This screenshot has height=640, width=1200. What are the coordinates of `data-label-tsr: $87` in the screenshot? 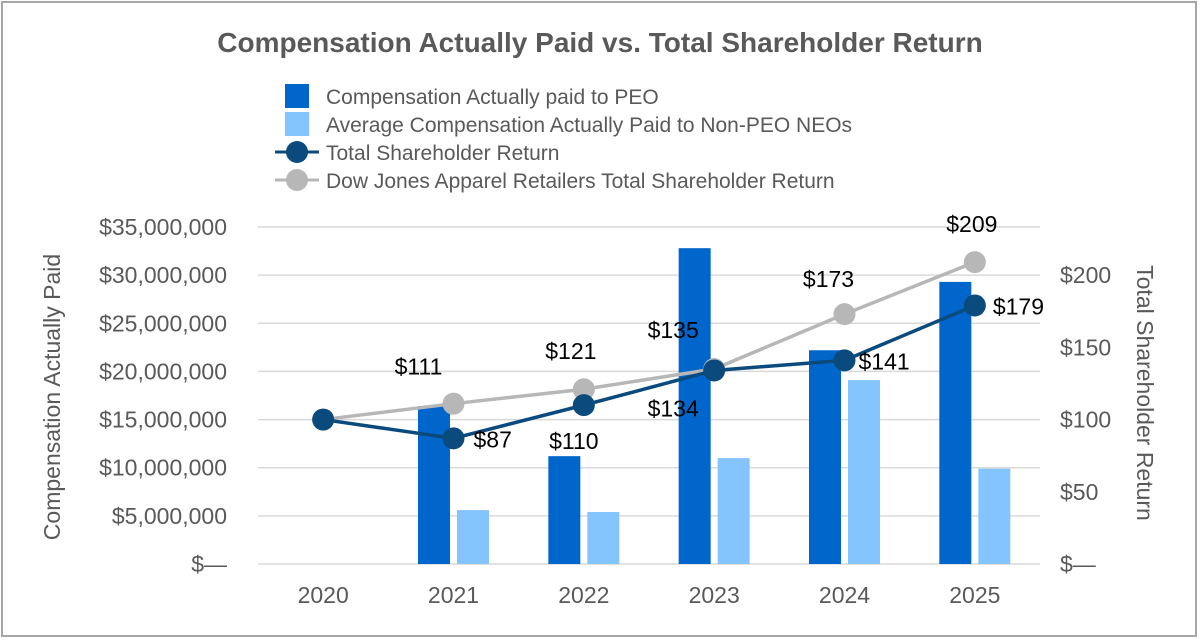 It's located at (493, 439).